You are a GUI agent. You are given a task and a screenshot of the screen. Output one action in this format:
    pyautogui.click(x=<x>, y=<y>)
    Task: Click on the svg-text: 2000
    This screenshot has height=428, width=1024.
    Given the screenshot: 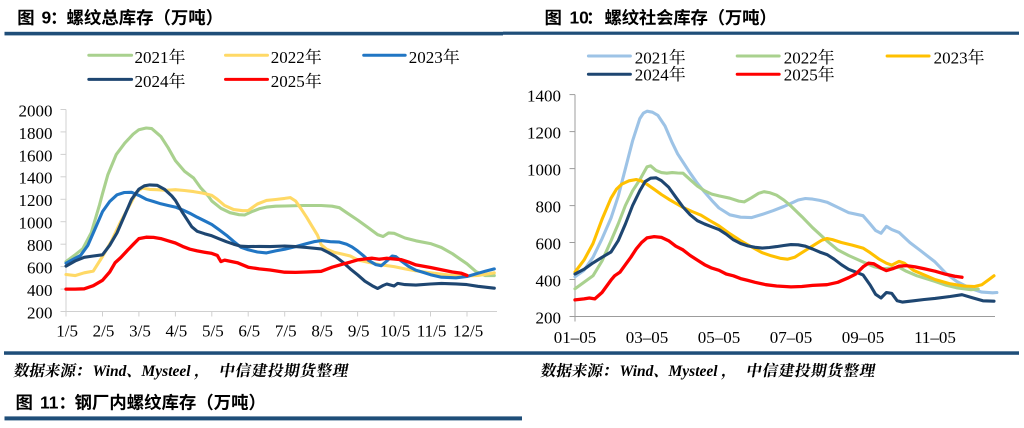 What is the action you would take?
    pyautogui.click(x=36, y=110)
    